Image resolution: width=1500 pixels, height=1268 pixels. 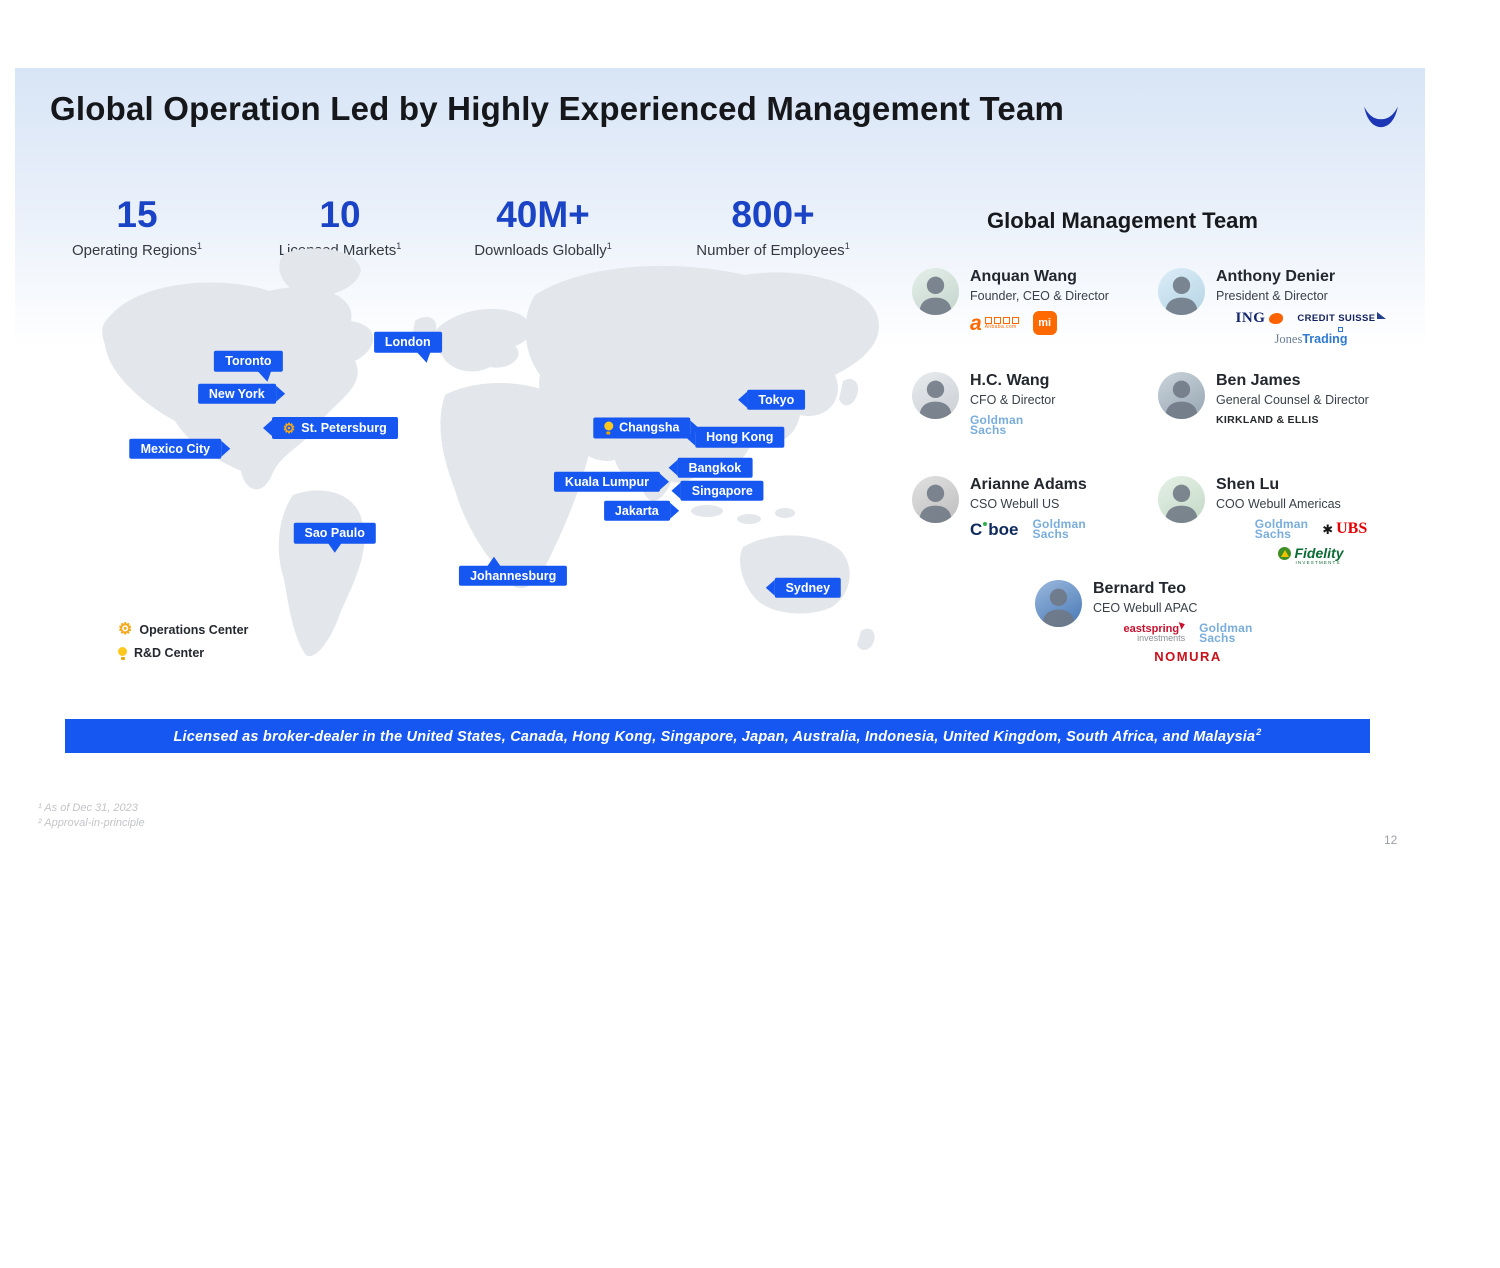 What do you see at coordinates (344, 427) in the screenshot?
I see `city-name: St. Petersburg` at bounding box center [344, 427].